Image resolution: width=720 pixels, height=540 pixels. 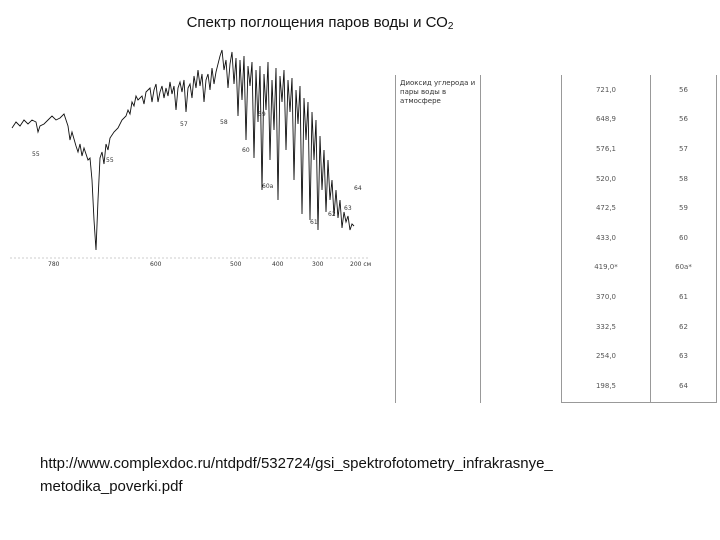 What do you see at coordinates (606, 386) in the screenshot?
I see `wavenumber-cell: 198,5` at bounding box center [606, 386].